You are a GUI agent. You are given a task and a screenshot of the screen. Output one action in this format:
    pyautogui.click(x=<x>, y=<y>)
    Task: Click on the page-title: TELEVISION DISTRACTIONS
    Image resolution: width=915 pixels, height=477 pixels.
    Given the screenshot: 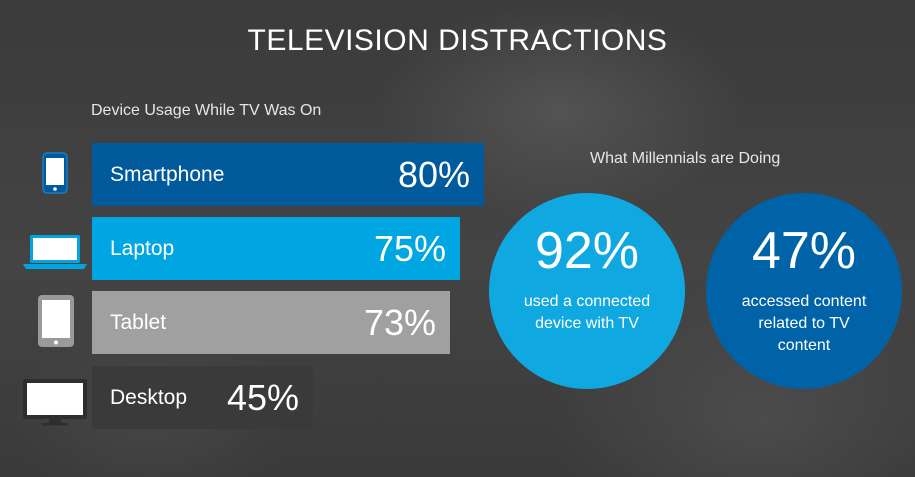 What is the action you would take?
    pyautogui.click(x=457, y=40)
    